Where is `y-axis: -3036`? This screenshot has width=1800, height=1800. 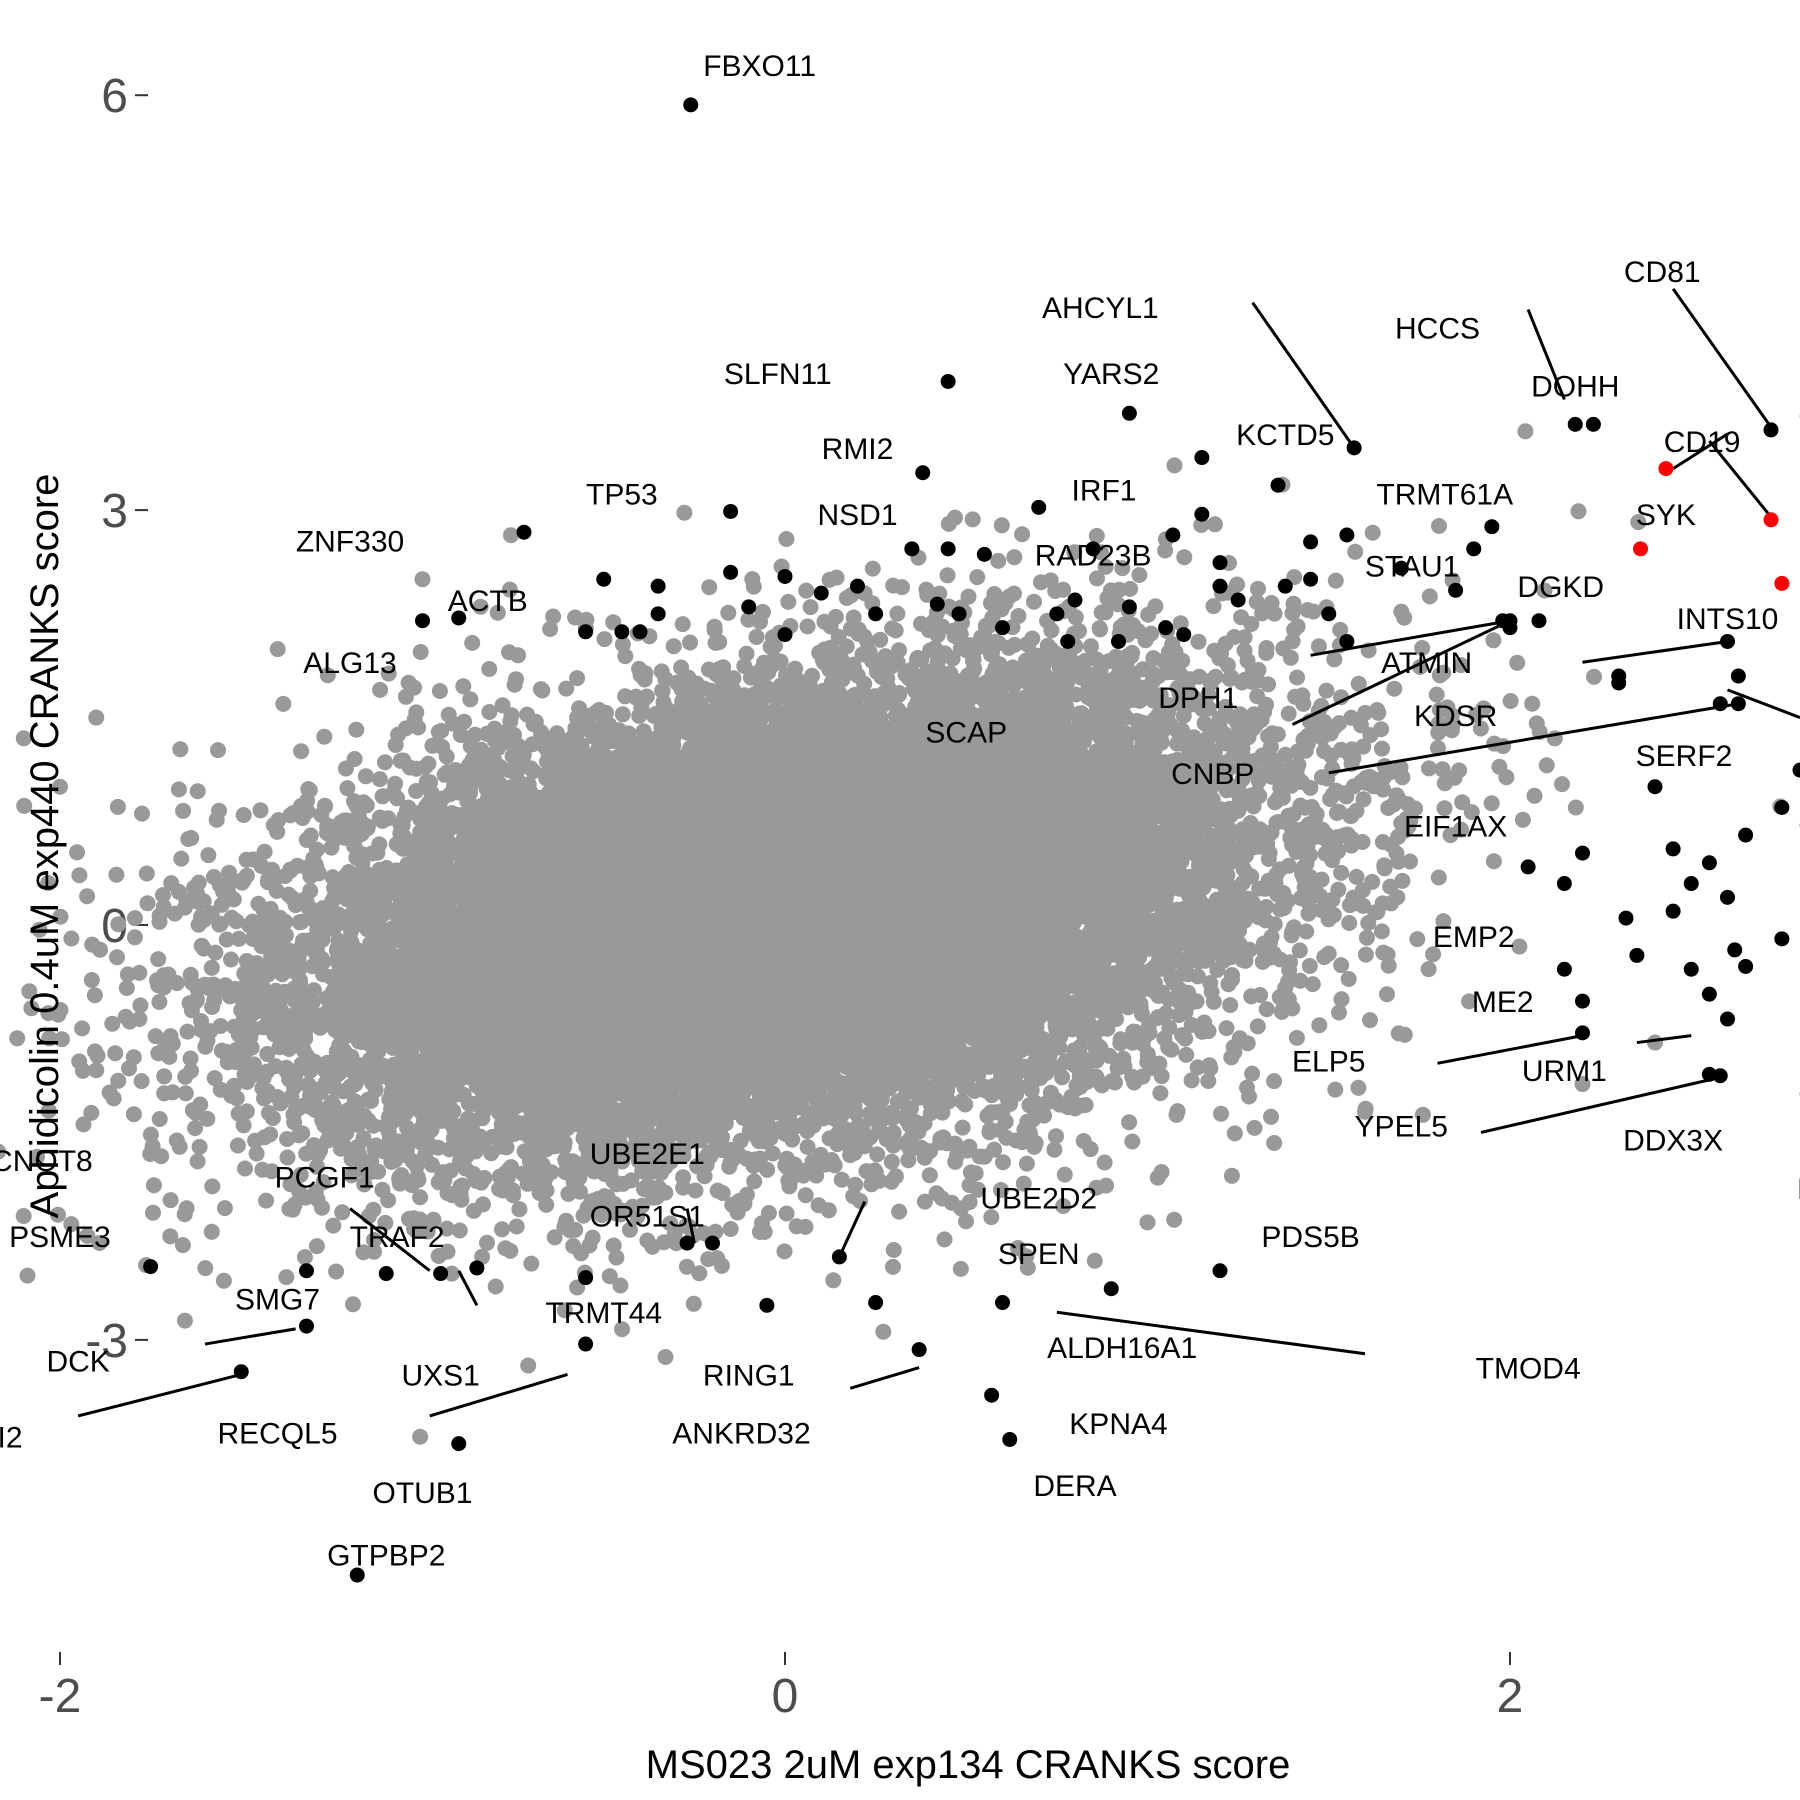
y-axis: -3036 is located at coordinates (116, 719).